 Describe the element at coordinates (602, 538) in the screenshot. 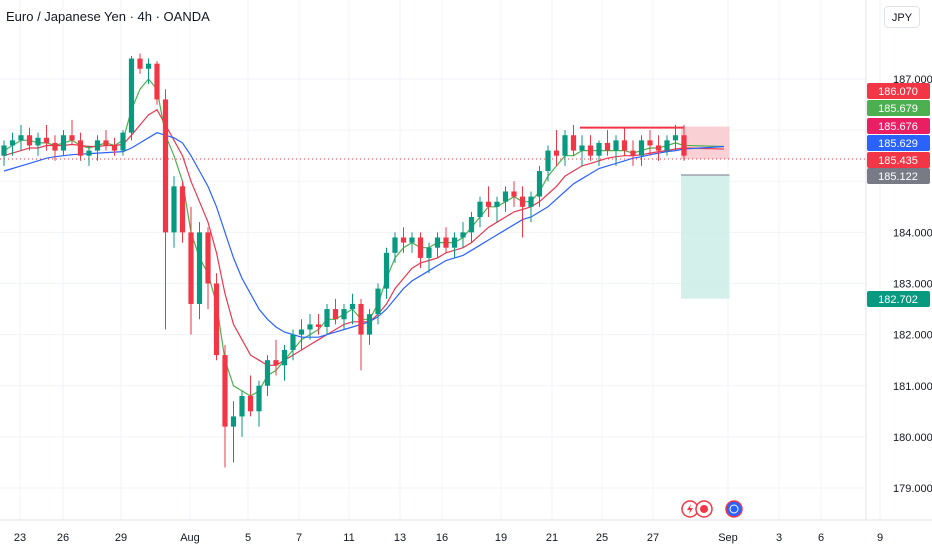

I see `time-tick-label: 25` at that location.